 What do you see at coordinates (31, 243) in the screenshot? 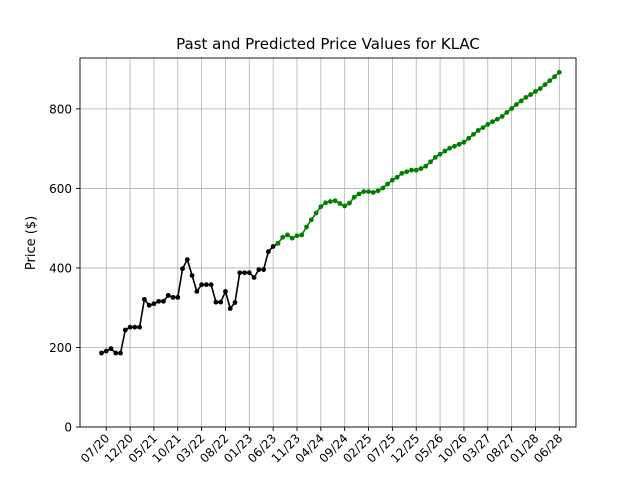
I see `y-axis-label: Price ($)` at bounding box center [31, 243].